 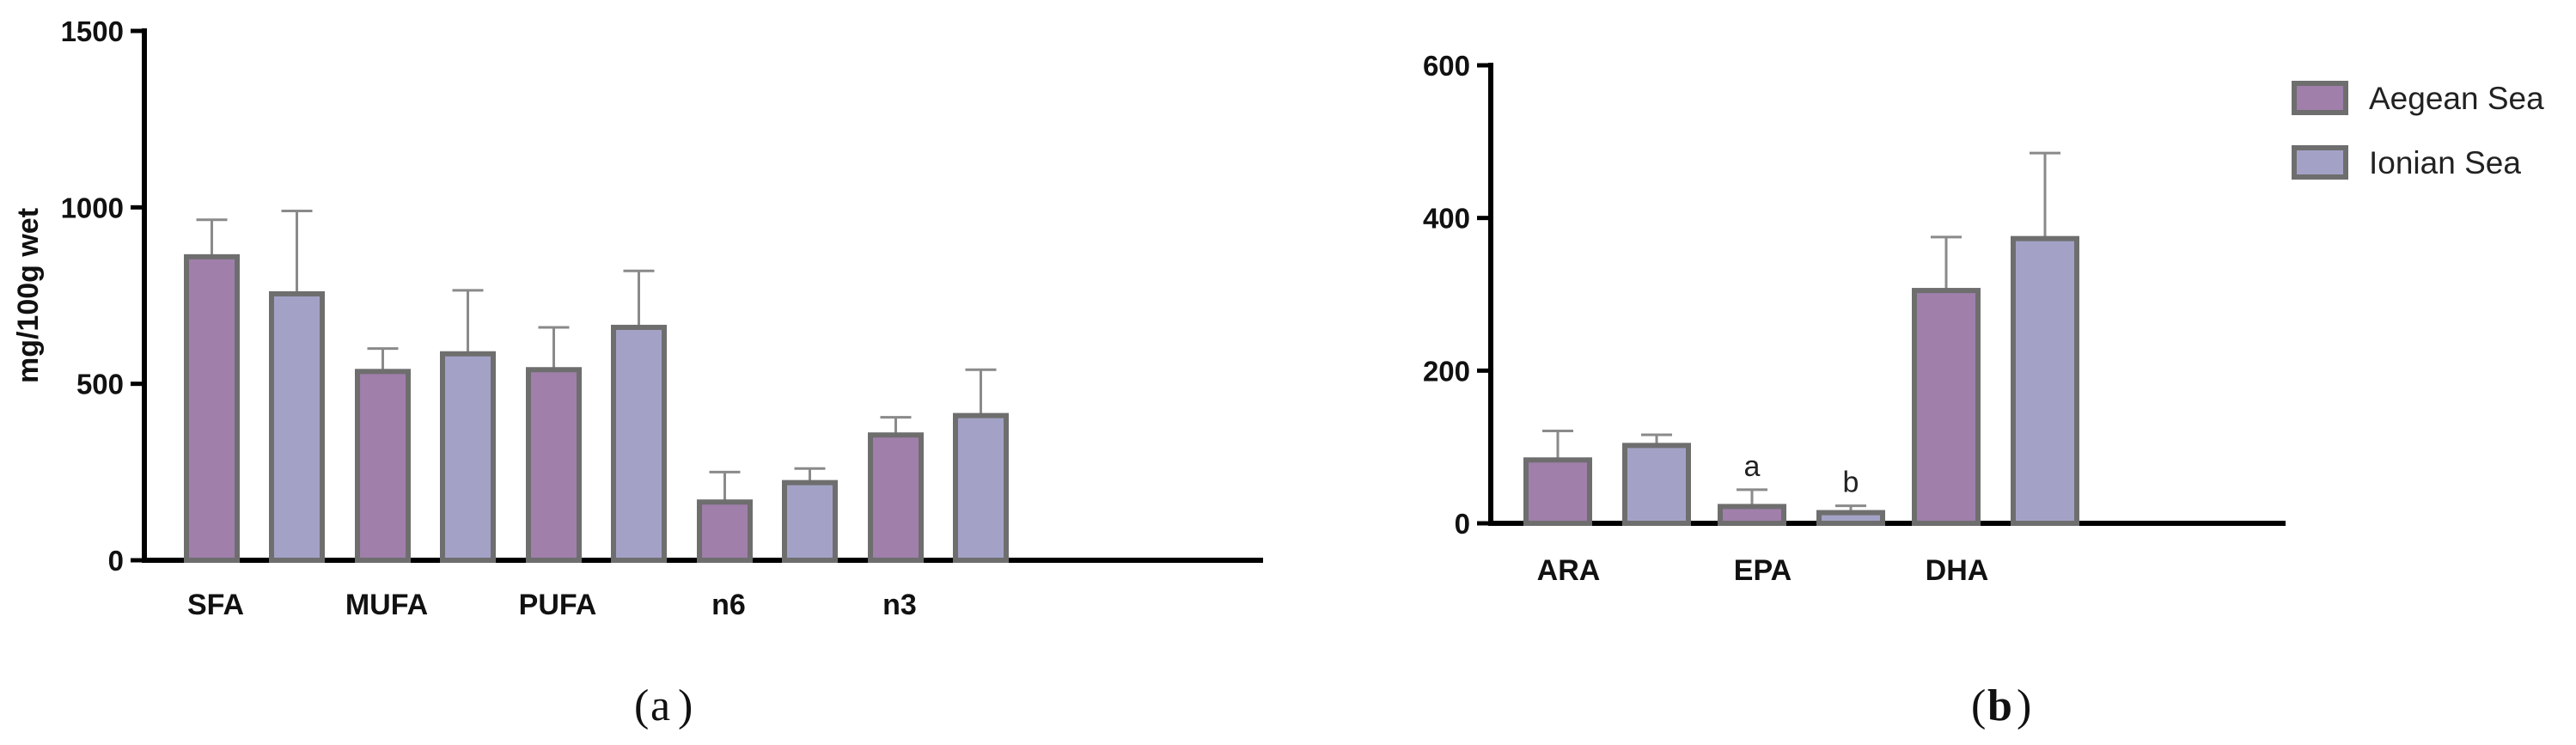 What do you see at coordinates (2418, 130) in the screenshot?
I see `legend: Aegean Sea Ionian Sea` at bounding box center [2418, 130].